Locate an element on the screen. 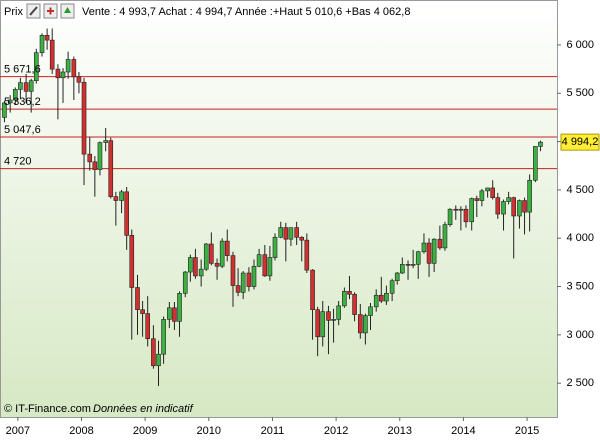 Image resolution: width=600 pixels, height=442 pixels. tool-icon-glyph is located at coordinates (33, 11).